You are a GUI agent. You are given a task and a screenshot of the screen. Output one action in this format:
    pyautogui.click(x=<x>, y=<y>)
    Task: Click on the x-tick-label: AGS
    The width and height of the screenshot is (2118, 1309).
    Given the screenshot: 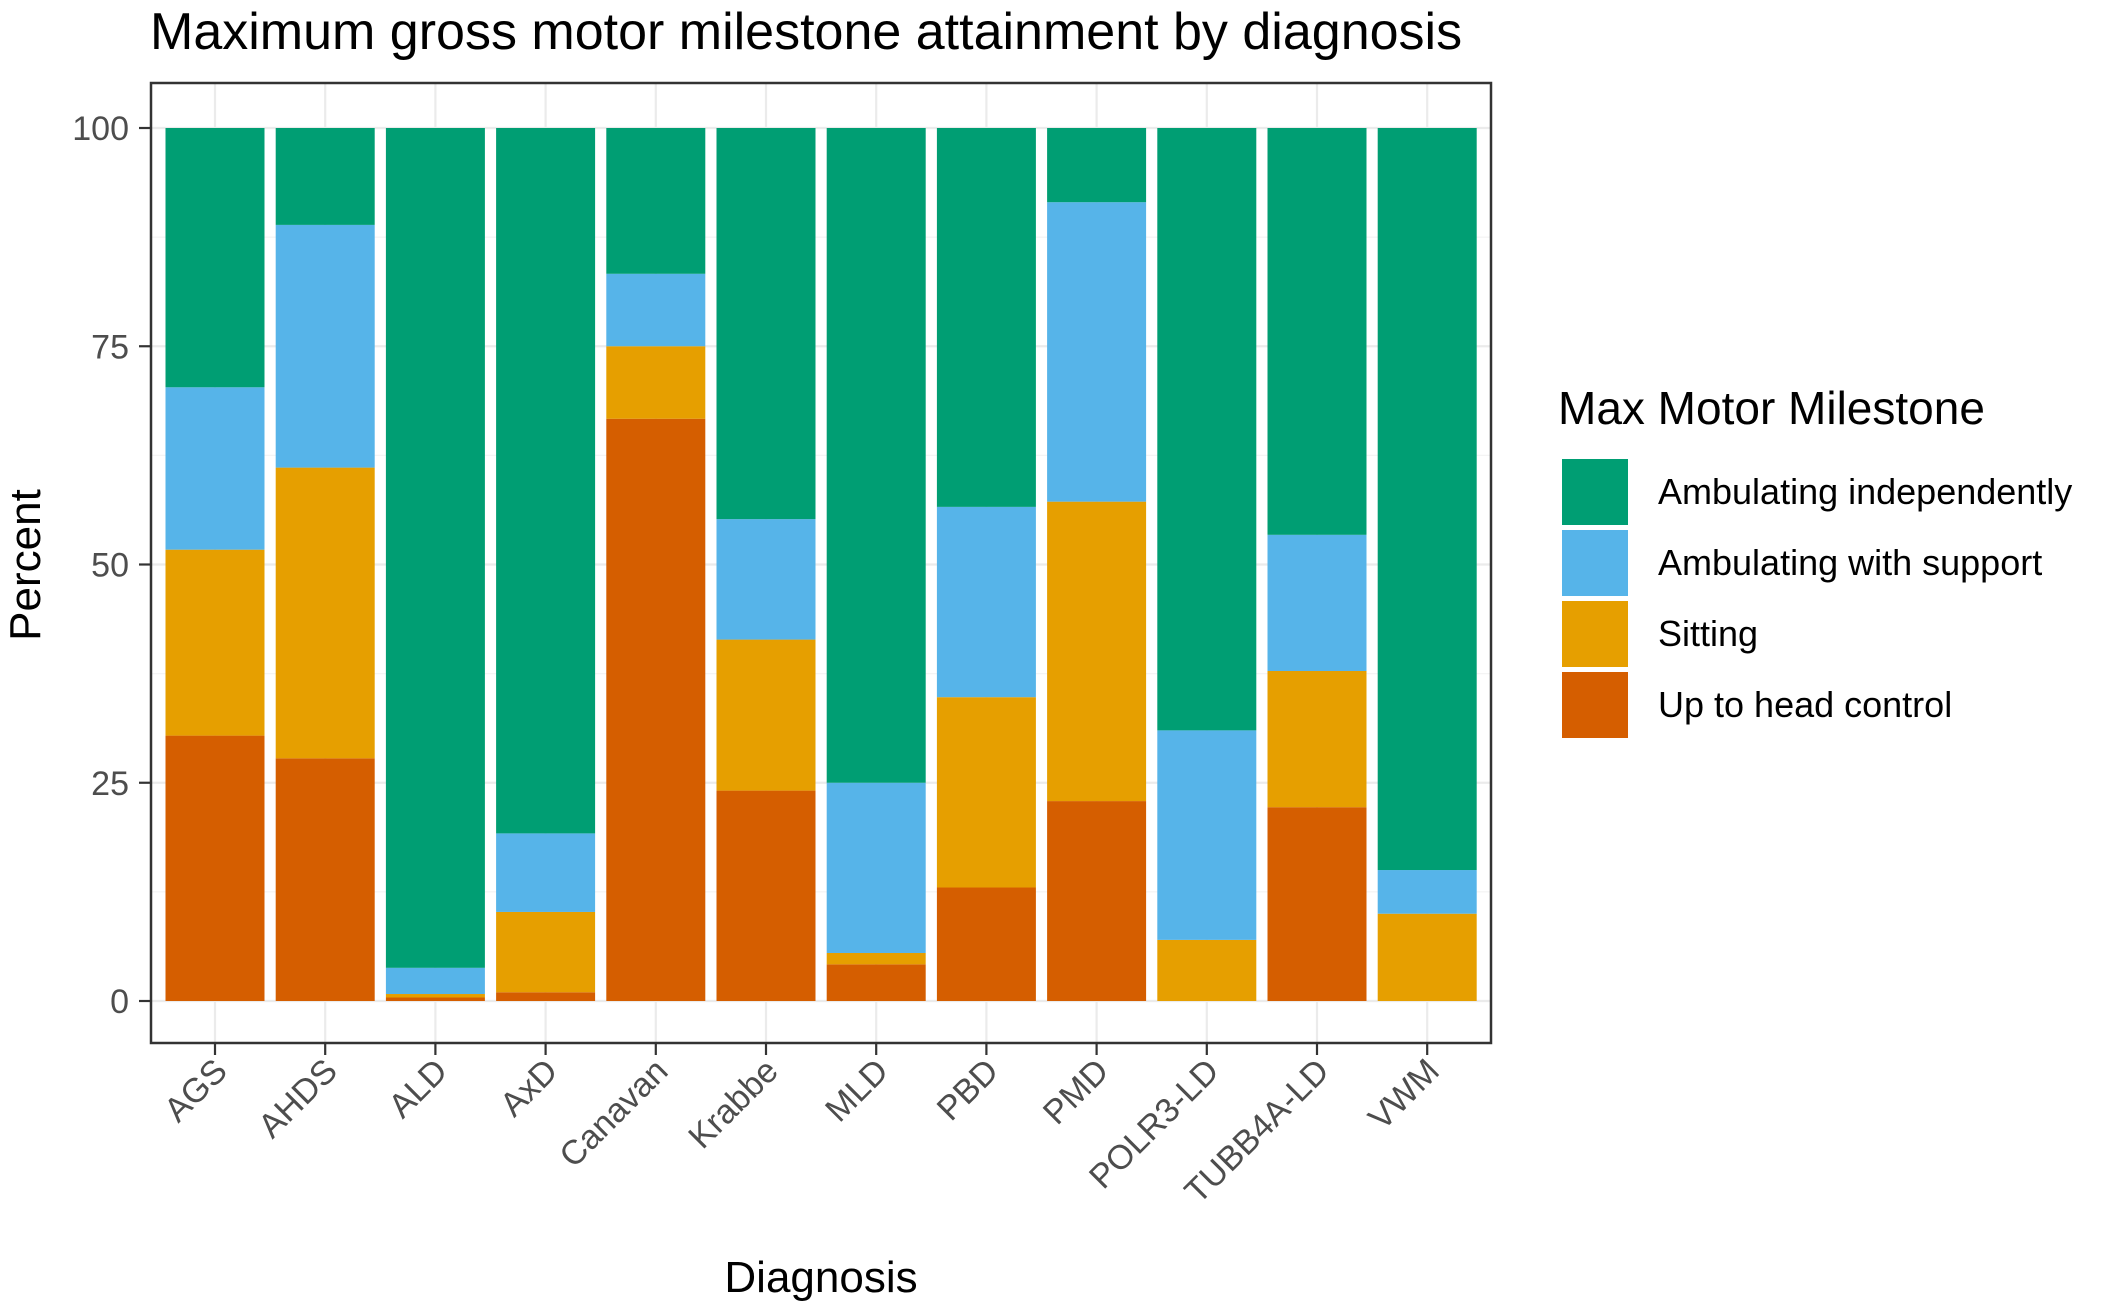 What is the action you would take?
    pyautogui.click(x=196, y=1091)
    